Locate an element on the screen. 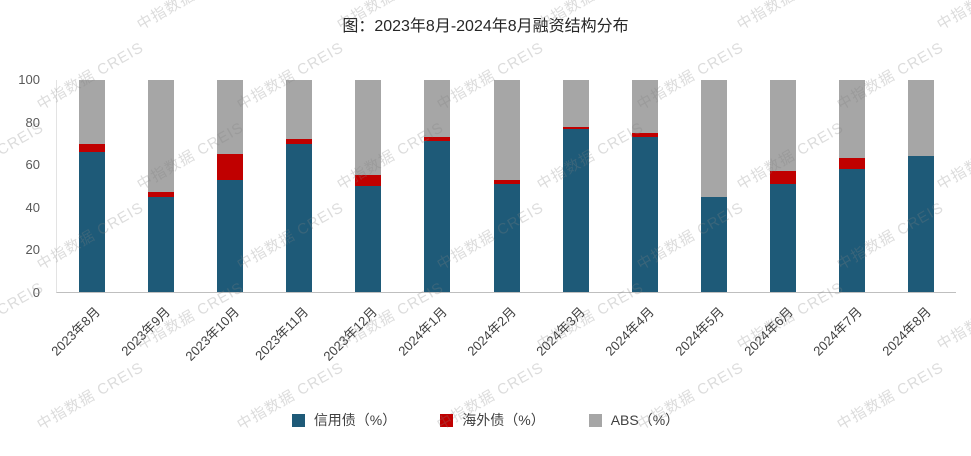 Image resolution: width=971 pixels, height=456 pixels. y-tick-label: 0 is located at coordinates (36, 292).